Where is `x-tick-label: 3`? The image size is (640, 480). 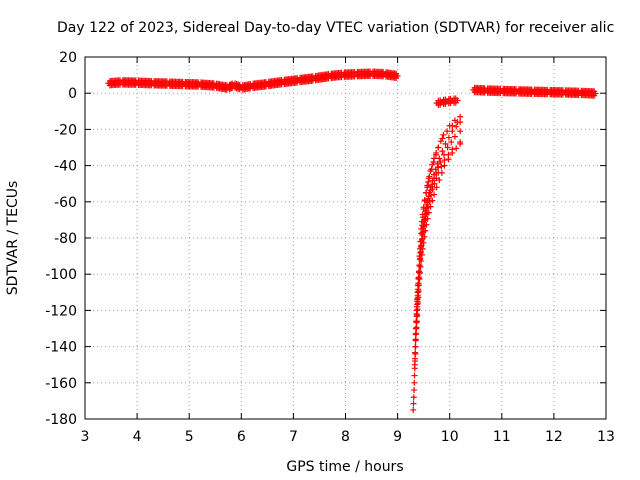 x-tick-label: 3 is located at coordinates (85, 437).